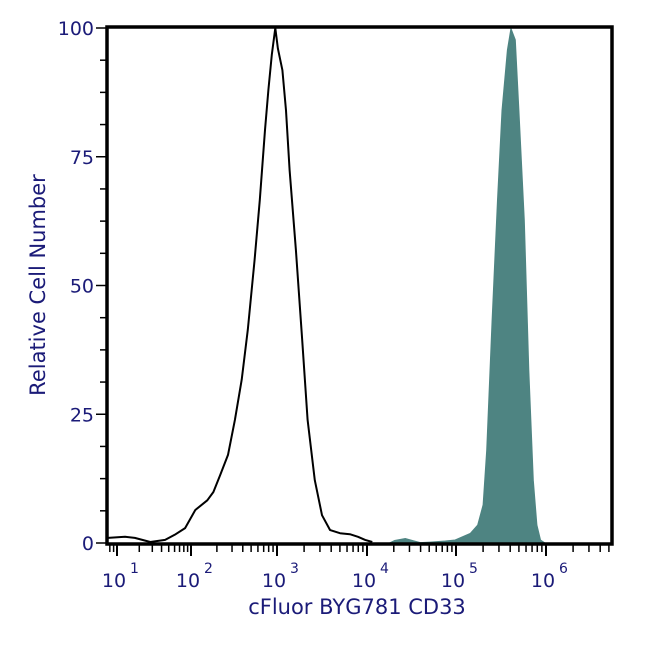 Image resolution: width=650 pixels, height=650 pixels. Describe the element at coordinates (563, 569) in the screenshot. I see `x-tick-exponent: 6` at that location.